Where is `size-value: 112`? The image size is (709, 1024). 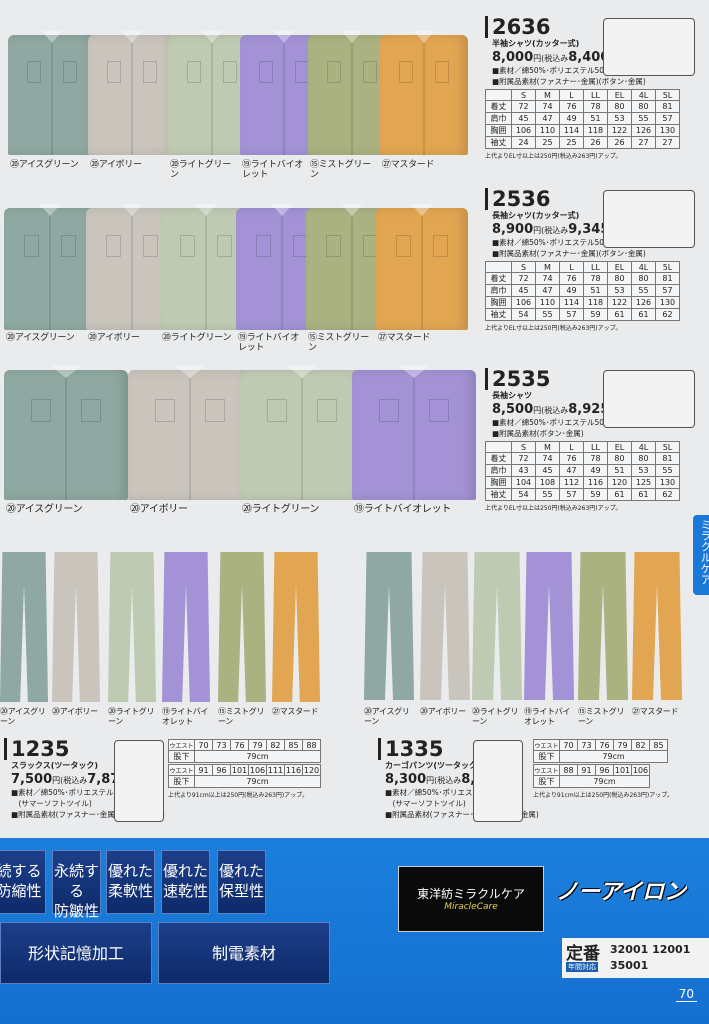 size-value: 112 is located at coordinates (571, 482).